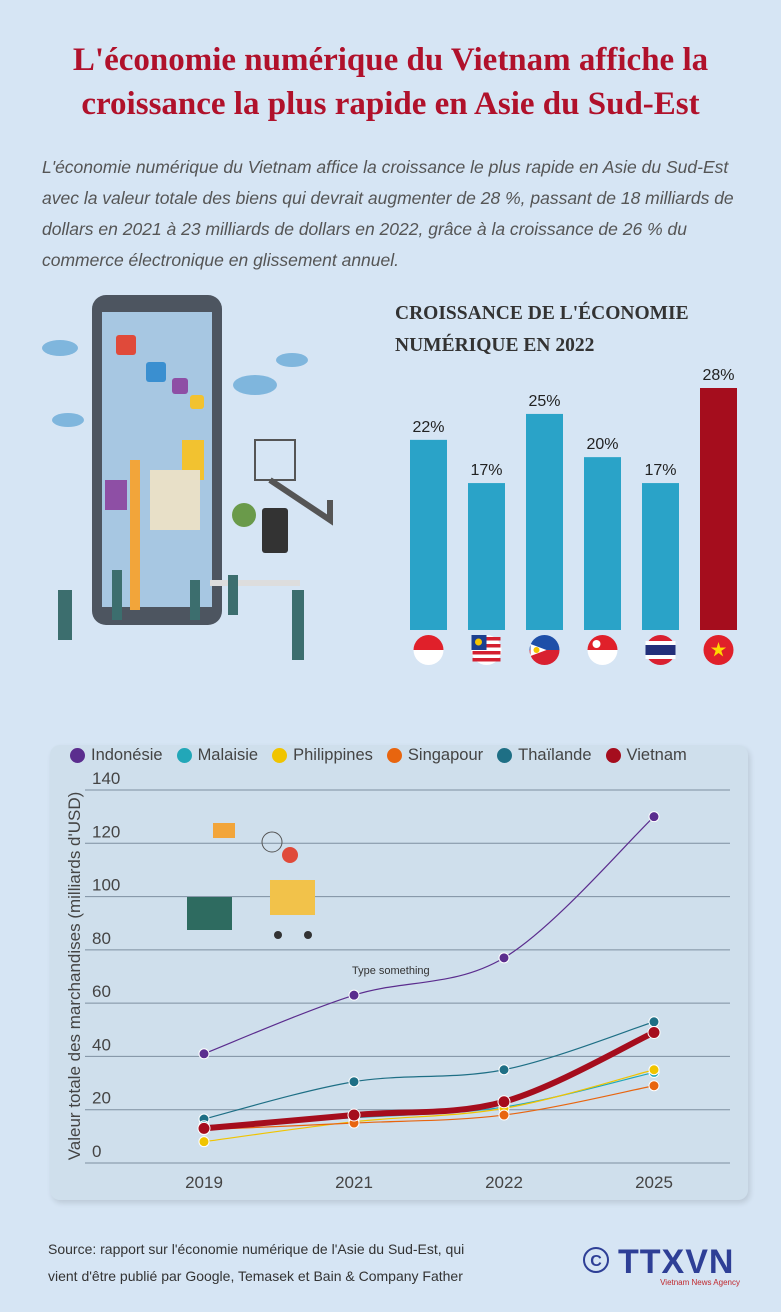  Describe the element at coordinates (101, 938) in the screenshot. I see `y-tick-label: 80` at that location.